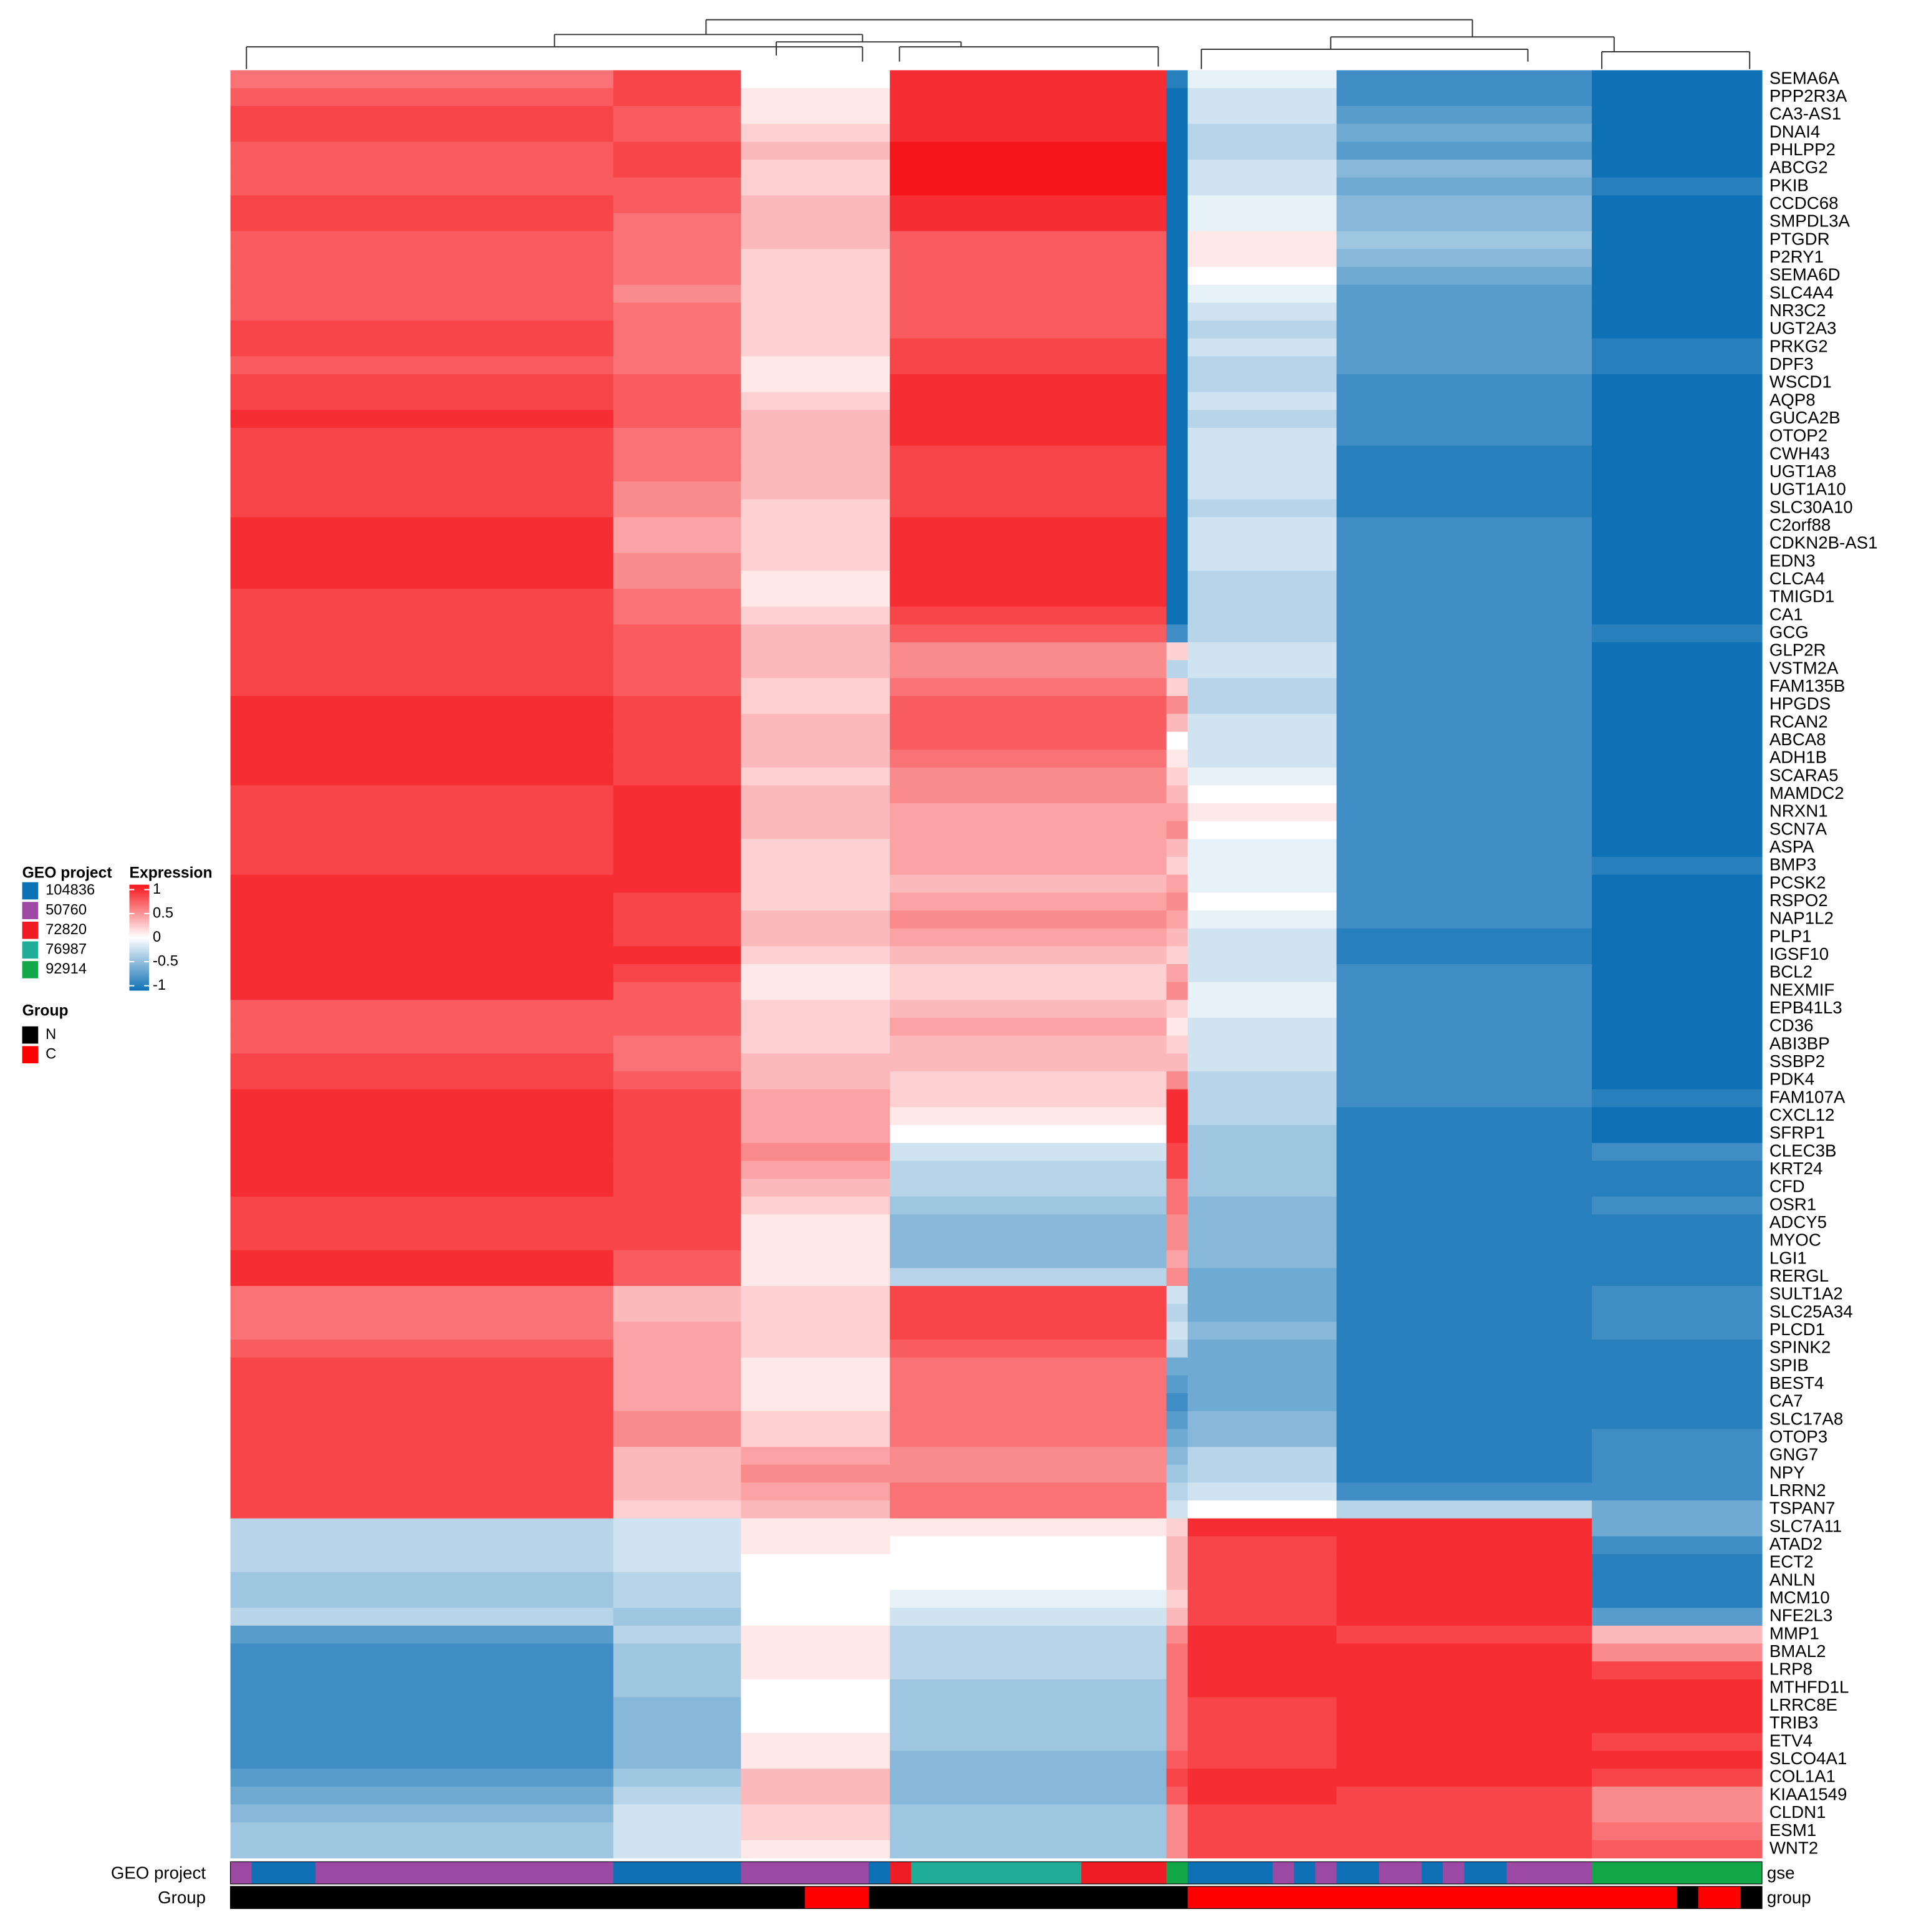  What do you see at coordinates (1799, 1276) in the screenshot?
I see `gene-label: RERGL` at bounding box center [1799, 1276].